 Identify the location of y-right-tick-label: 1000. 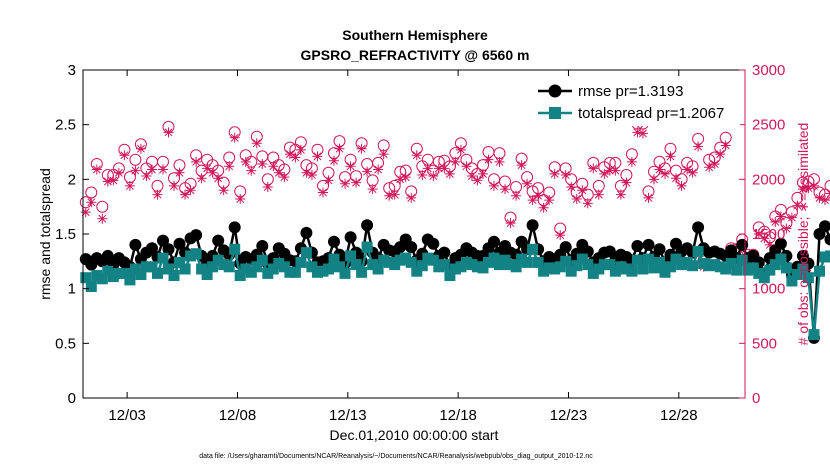
(768, 289).